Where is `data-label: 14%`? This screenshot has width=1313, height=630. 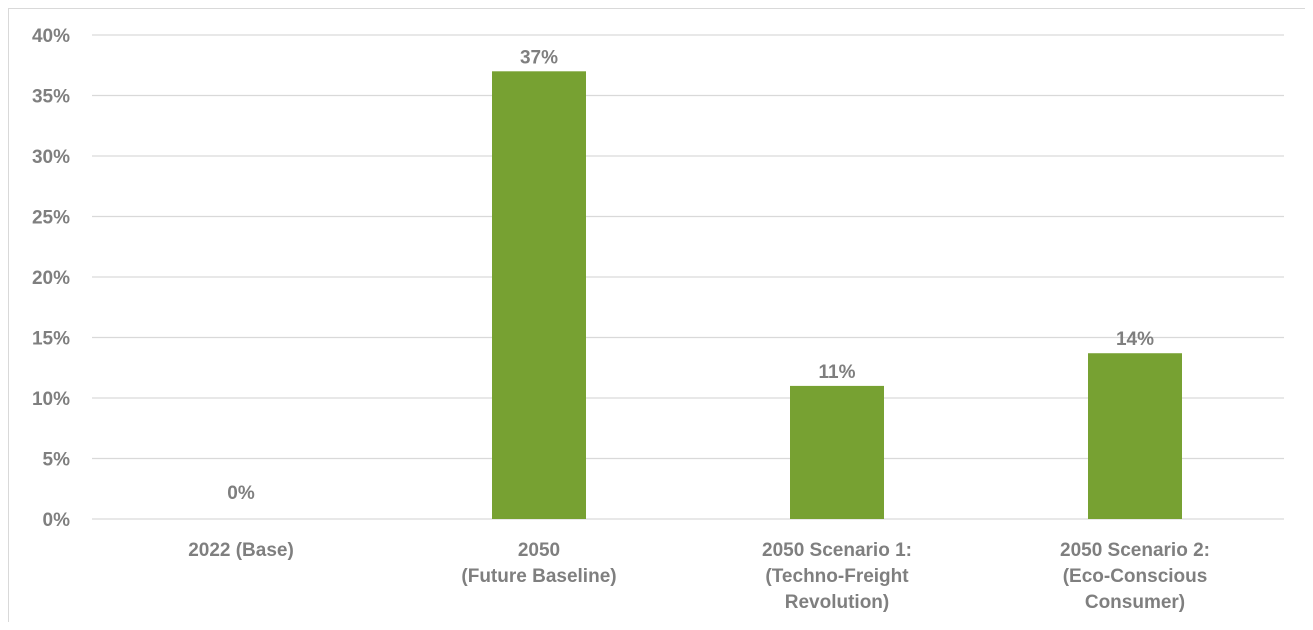 data-label: 14% is located at coordinates (1135, 339).